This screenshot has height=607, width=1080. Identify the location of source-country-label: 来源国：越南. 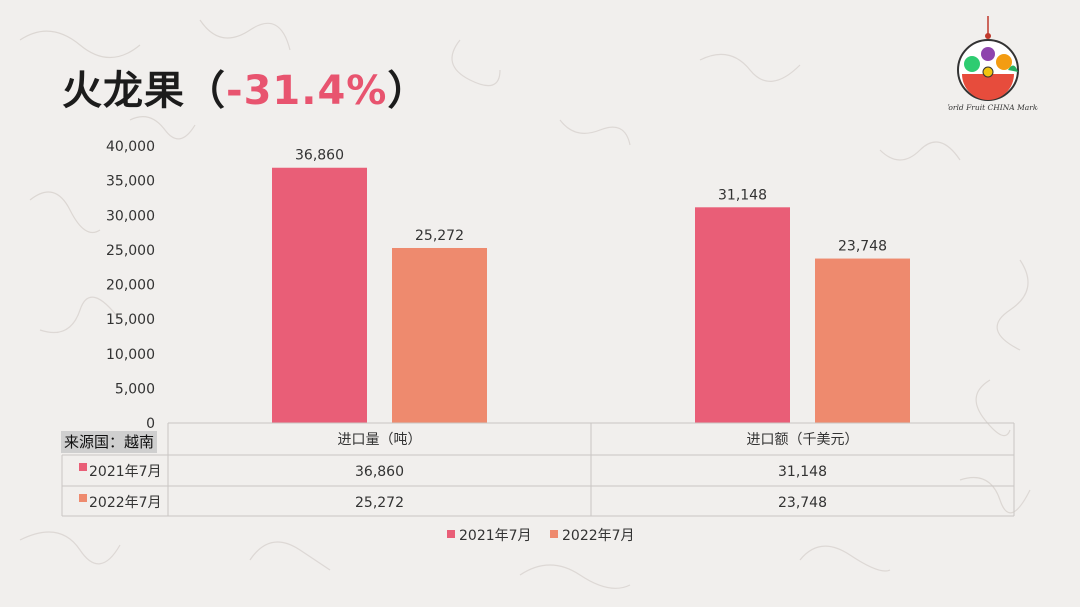
(109, 442).